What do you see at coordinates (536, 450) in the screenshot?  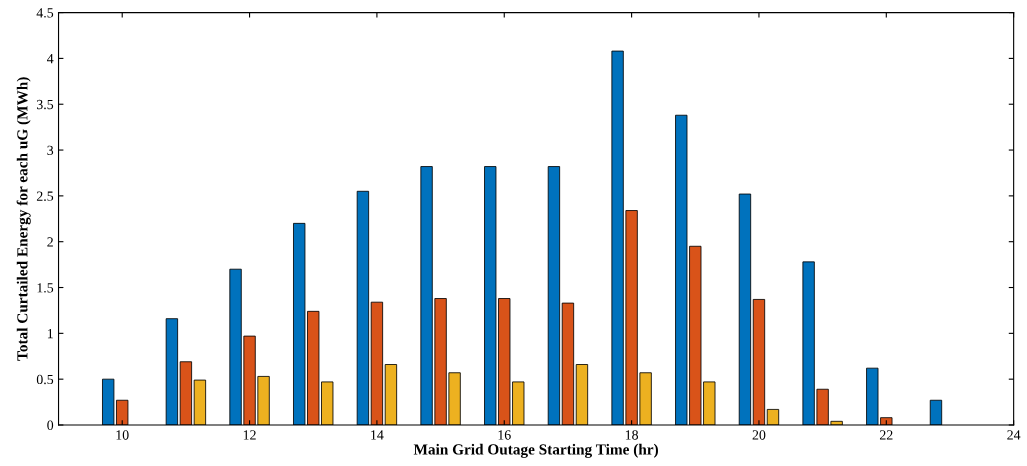 I see `x-axis-title: Main Grid Outage Starting Time (hr)` at bounding box center [536, 450].